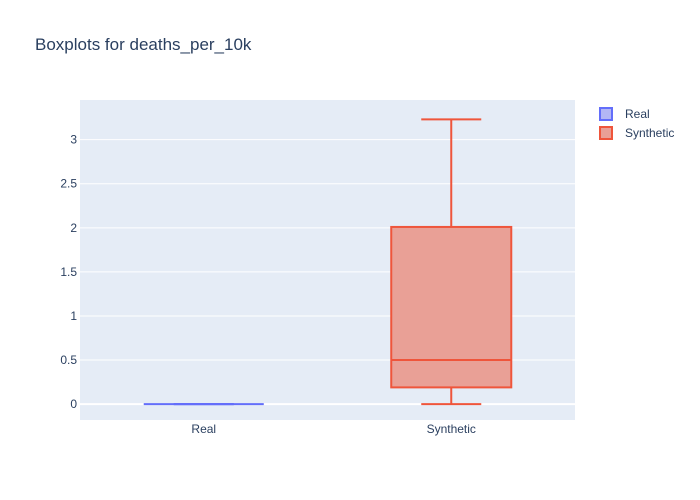 This screenshot has width=700, height=500. What do you see at coordinates (451, 307) in the screenshot?
I see `iqr-box` at bounding box center [451, 307].